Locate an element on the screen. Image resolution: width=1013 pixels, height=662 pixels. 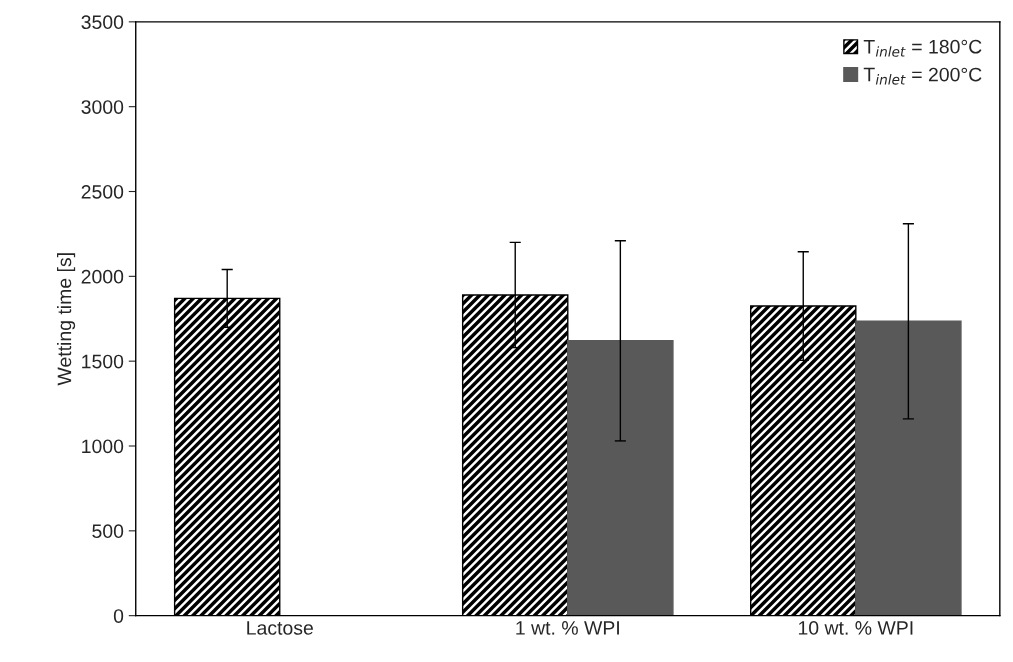
y-tick-label: 1500 is located at coordinates (103, 361).